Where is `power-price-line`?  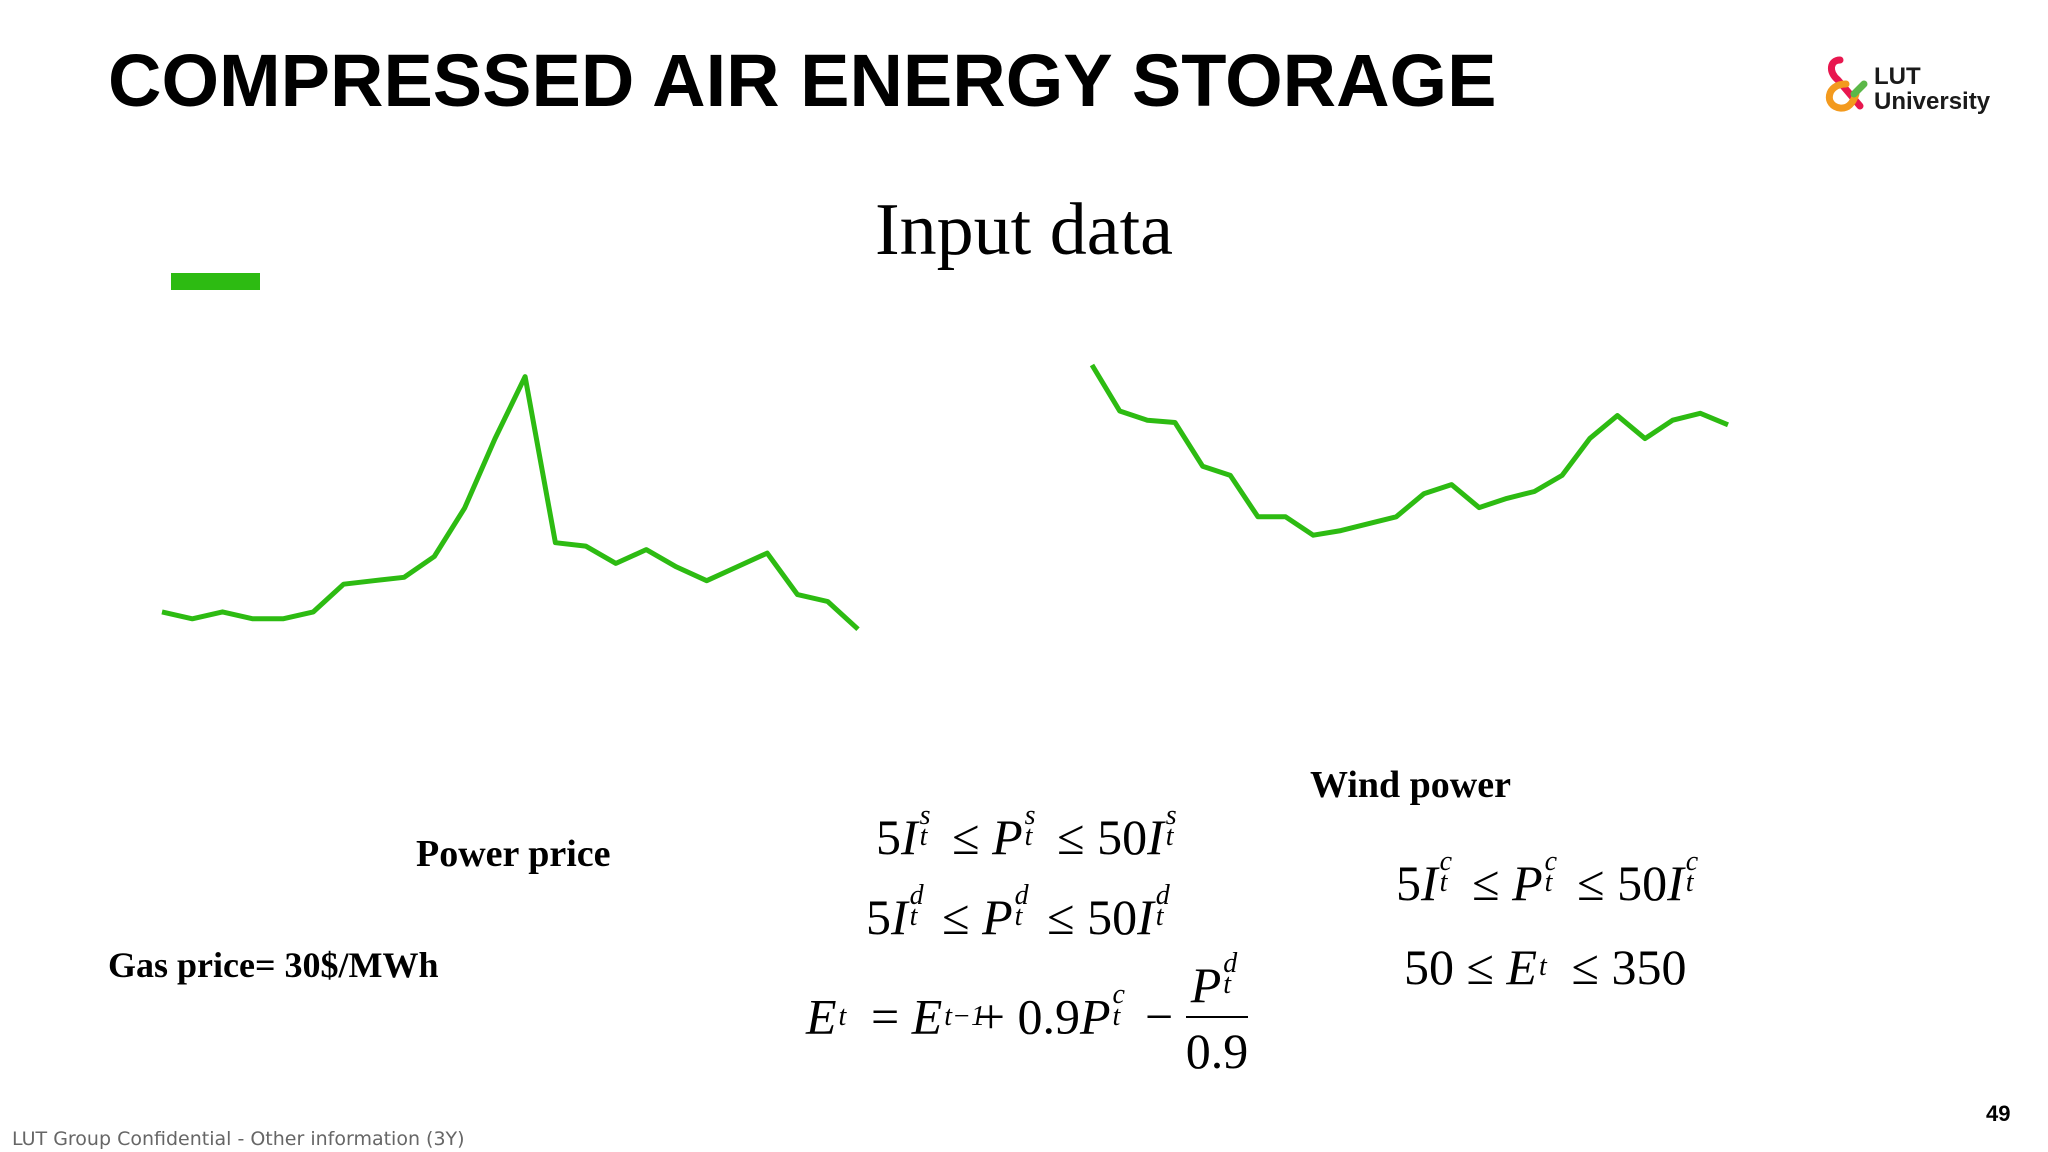 power-price-line is located at coordinates (510, 503).